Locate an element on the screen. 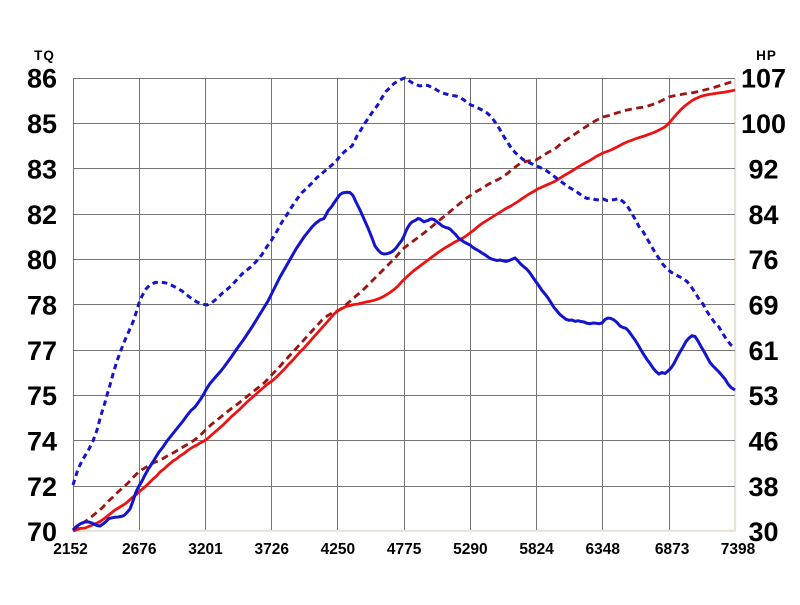 Image resolution: width=800 pixels, height=605 pixels. svg-text: 70 is located at coordinates (42, 532).